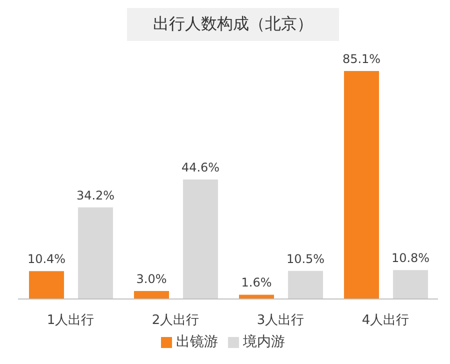 The height and width of the screenshot is (364, 450). I want to click on x-tick-label: 2人出行, so click(176, 320).